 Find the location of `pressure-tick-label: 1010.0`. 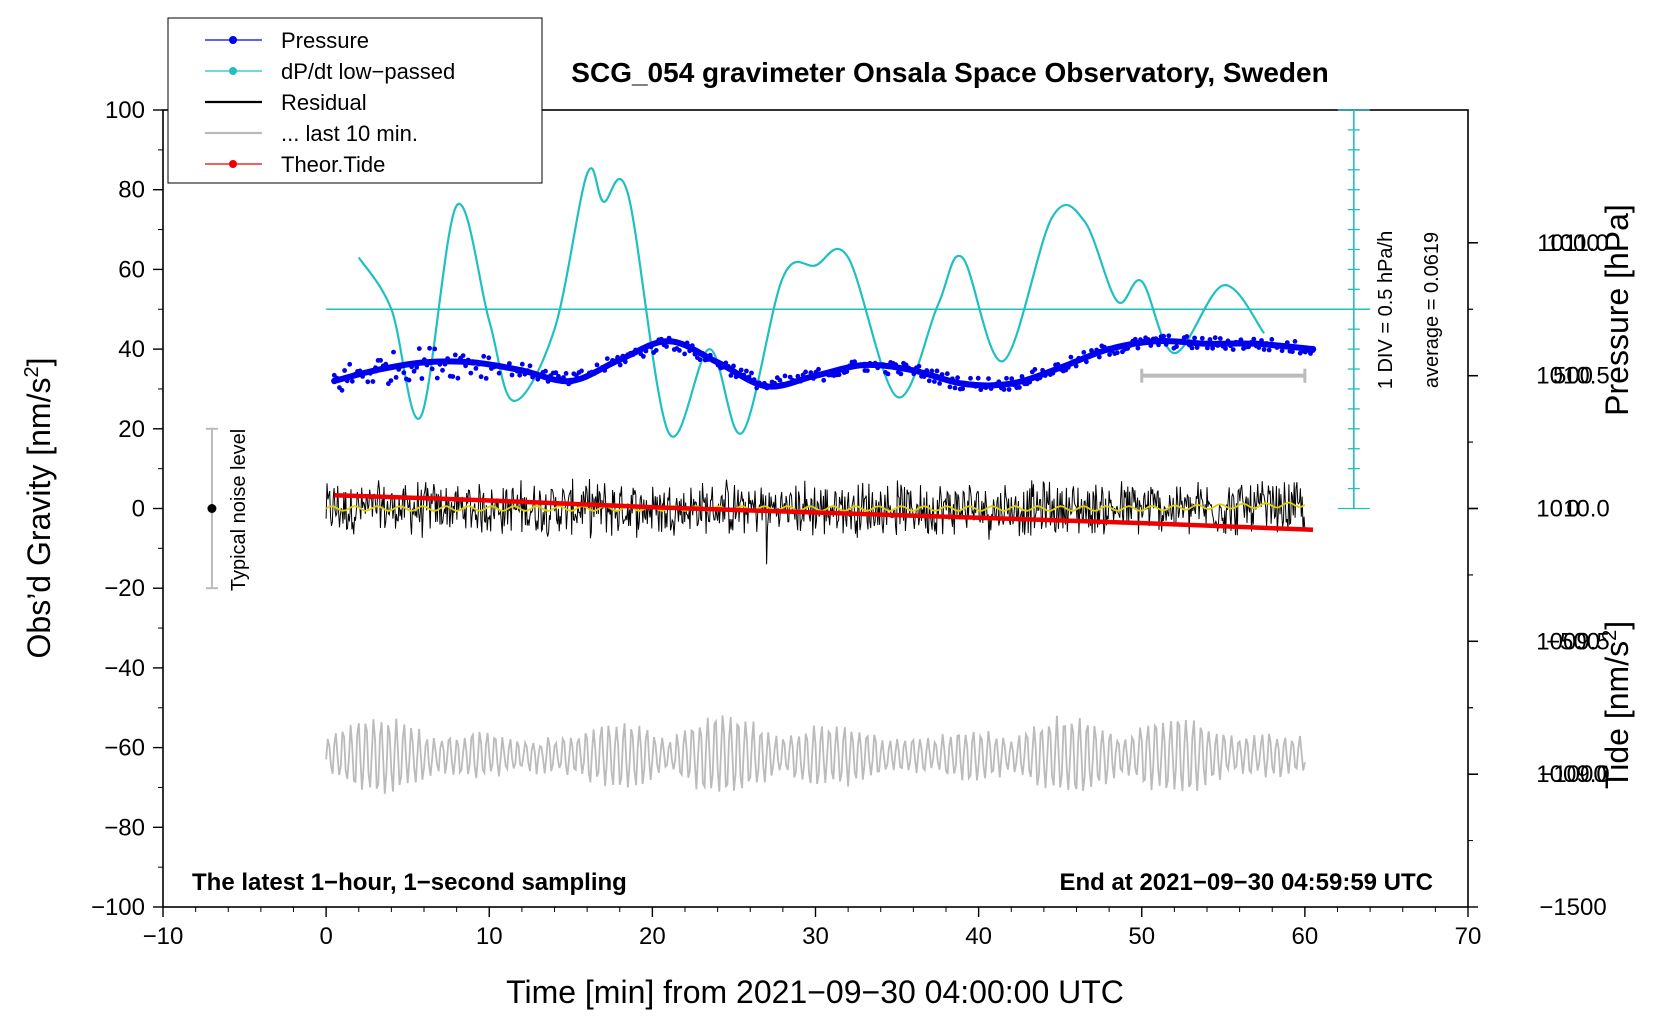

pressure-tick-label: 1010.0 is located at coordinates (1572, 509).